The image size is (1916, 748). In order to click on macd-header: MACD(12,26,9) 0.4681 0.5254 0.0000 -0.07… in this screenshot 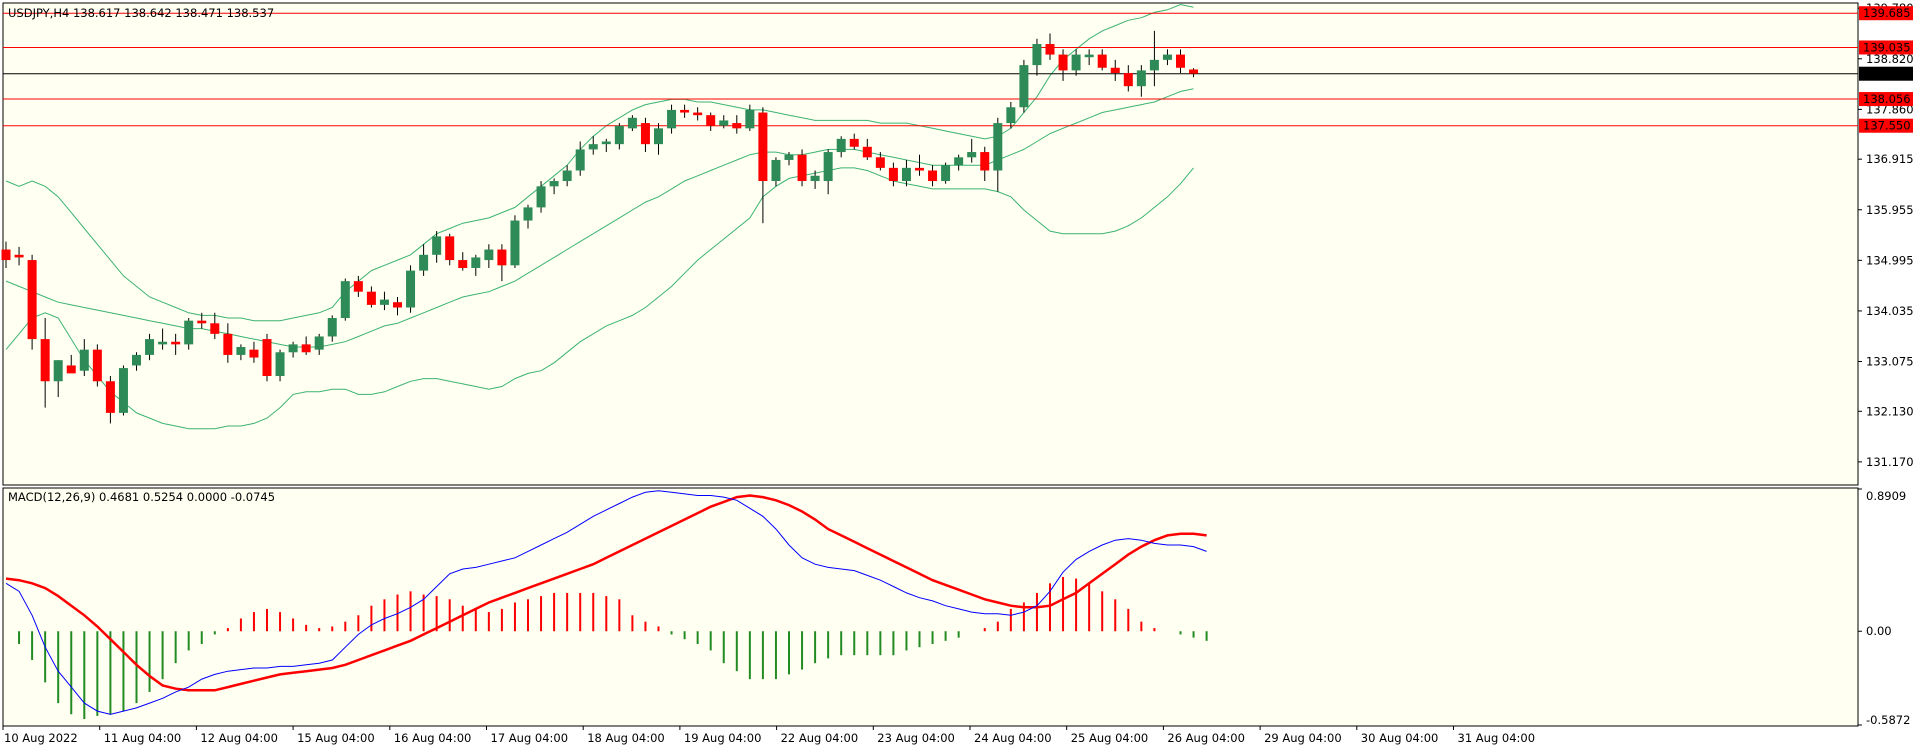, I will do `click(141, 497)`.